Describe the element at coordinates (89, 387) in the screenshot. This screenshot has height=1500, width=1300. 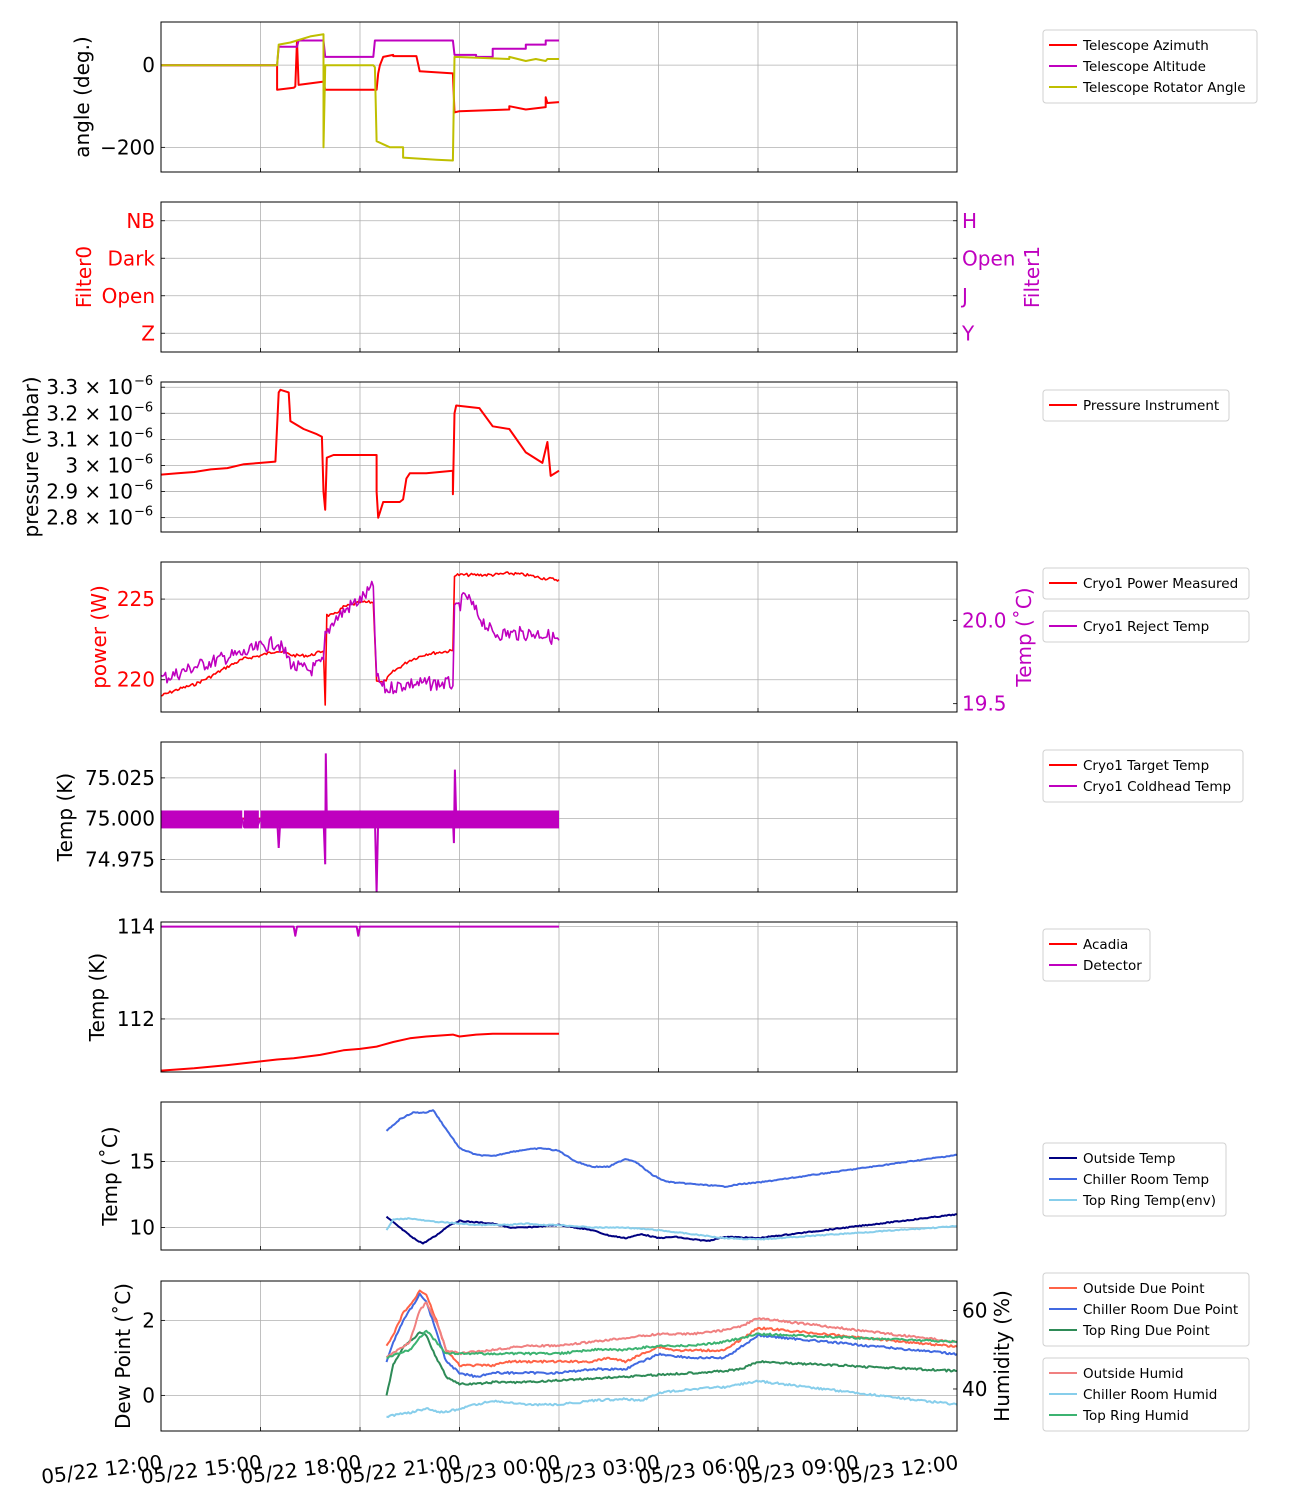
I see `y-tick-label: 3.3 × 10` at that location.